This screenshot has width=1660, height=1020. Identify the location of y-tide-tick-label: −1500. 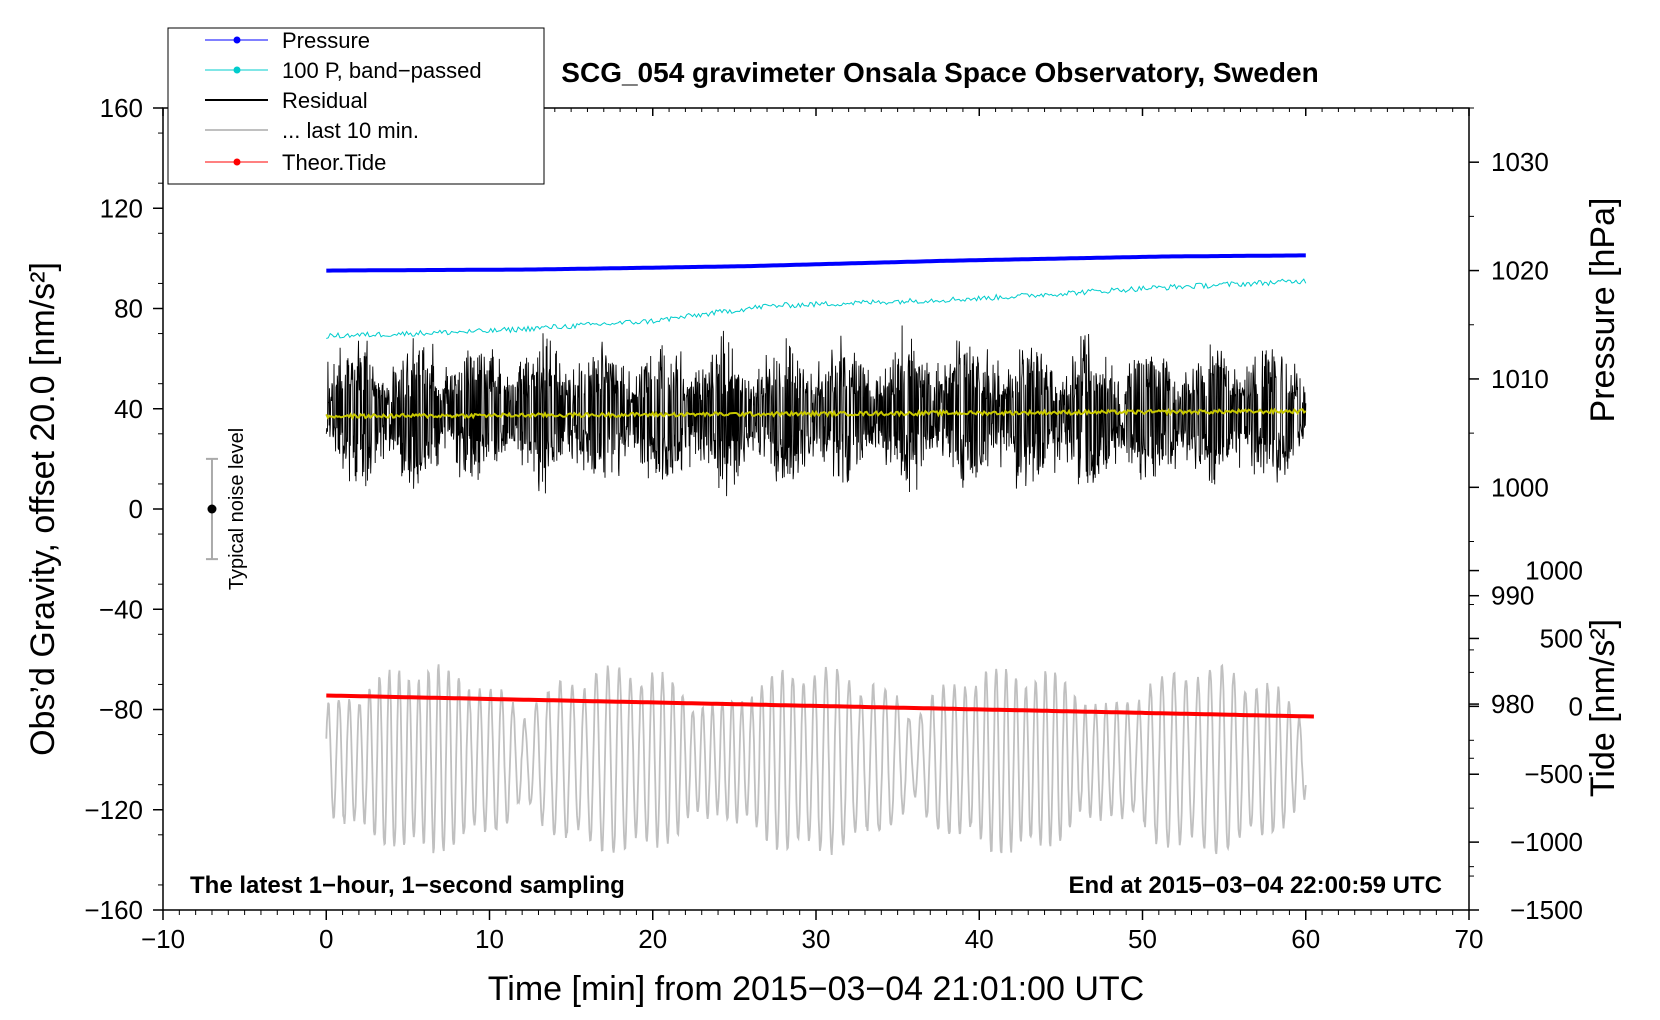
(1546, 910).